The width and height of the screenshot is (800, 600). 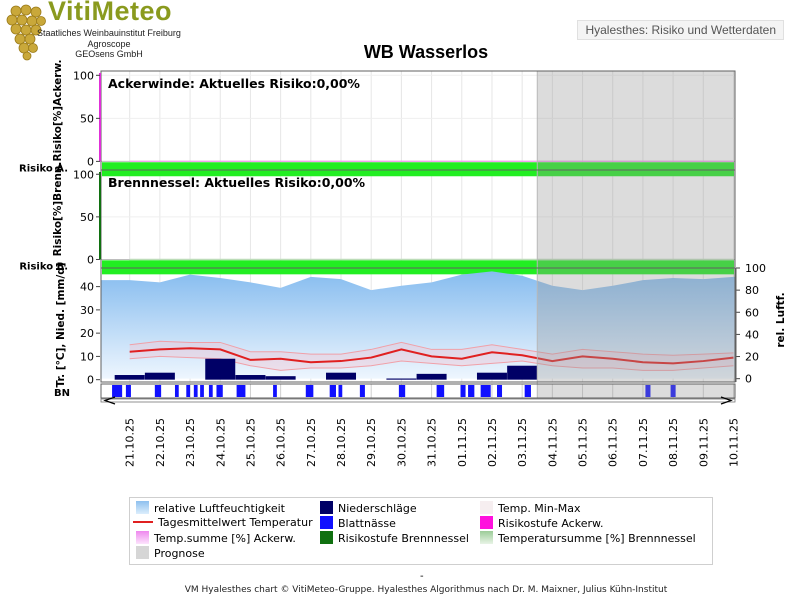 I want to click on x-tick-label: 03.11.25, so click(x=522, y=442).